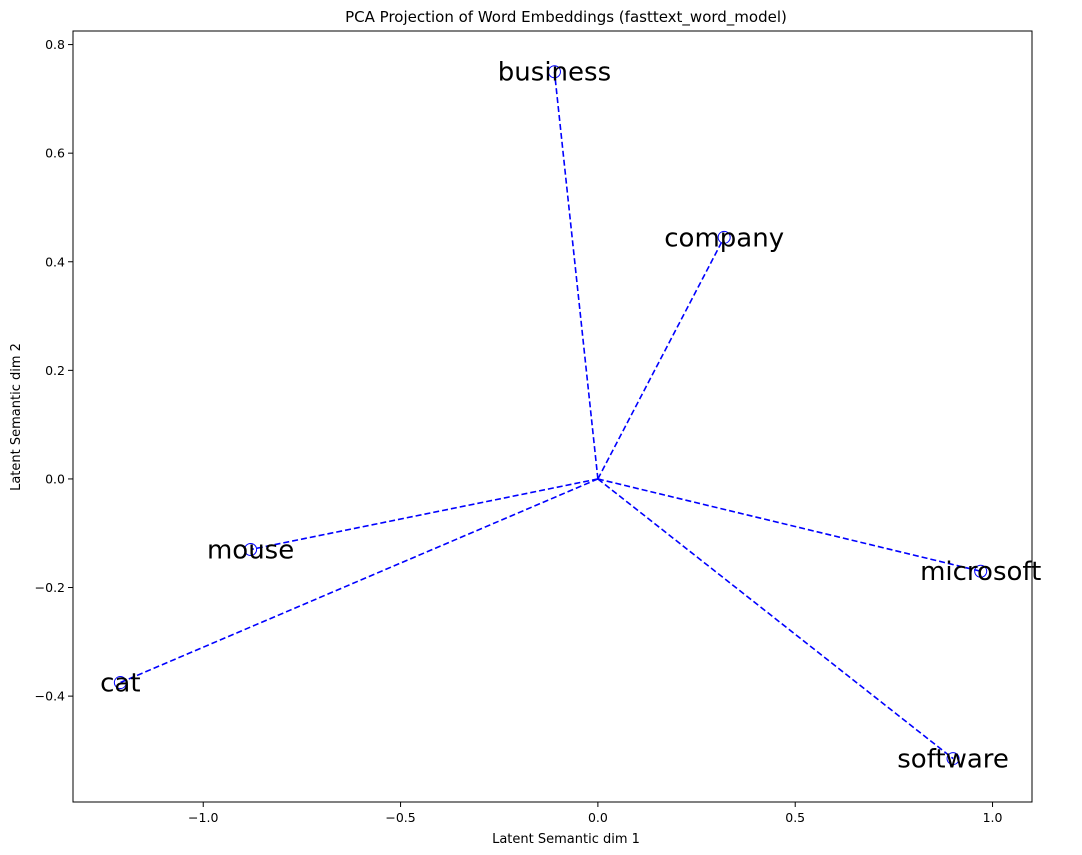  I want to click on y-tick-label: −0.4, so click(50, 696).